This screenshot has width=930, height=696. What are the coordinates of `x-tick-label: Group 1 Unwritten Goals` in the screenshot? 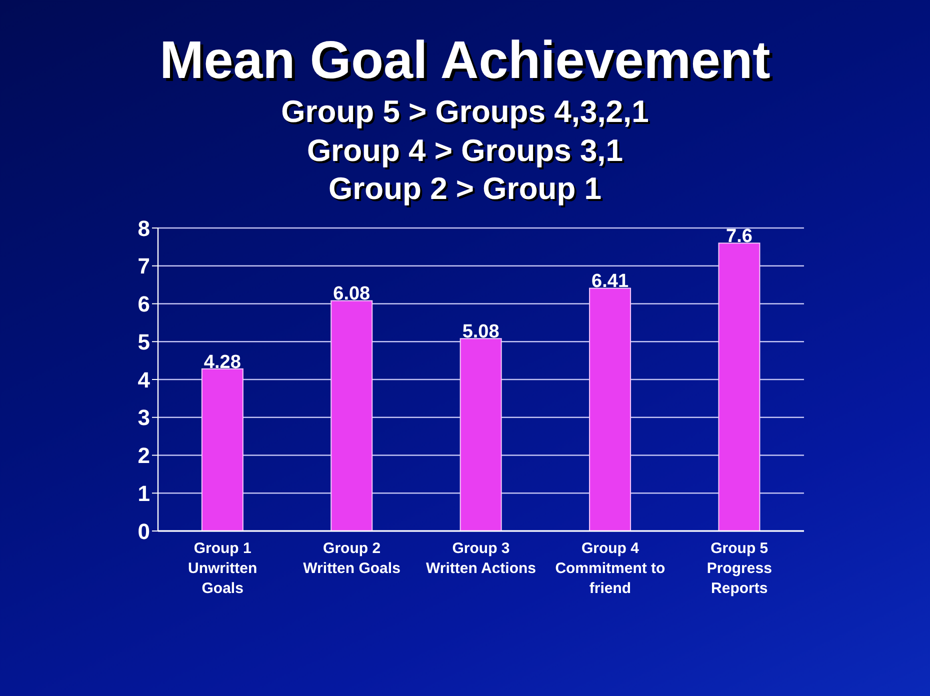 It's located at (223, 568).